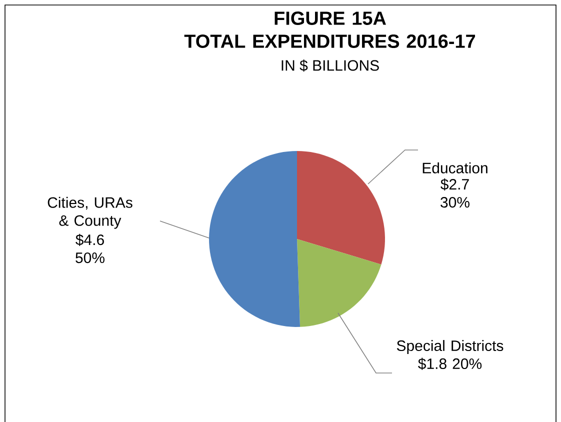 This screenshot has width=561, height=422. What do you see at coordinates (450, 364) in the screenshot?
I see `data-label: $1.8 20%` at bounding box center [450, 364].